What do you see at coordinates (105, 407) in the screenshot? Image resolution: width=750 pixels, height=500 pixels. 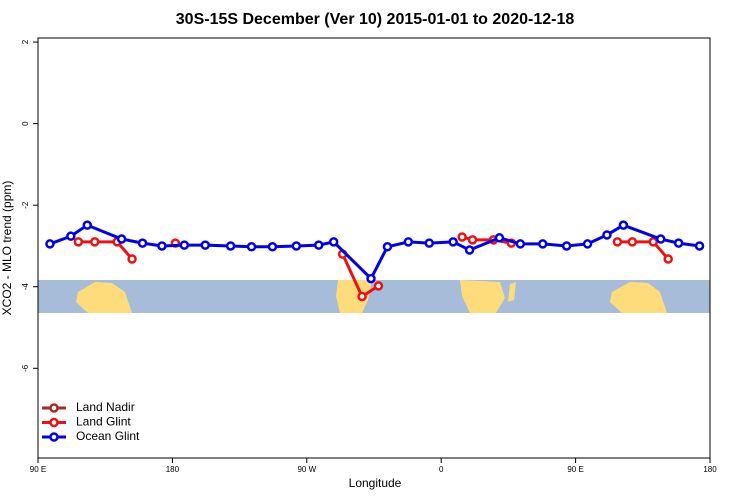 I see `legend-label: Land Nadir` at bounding box center [105, 407].